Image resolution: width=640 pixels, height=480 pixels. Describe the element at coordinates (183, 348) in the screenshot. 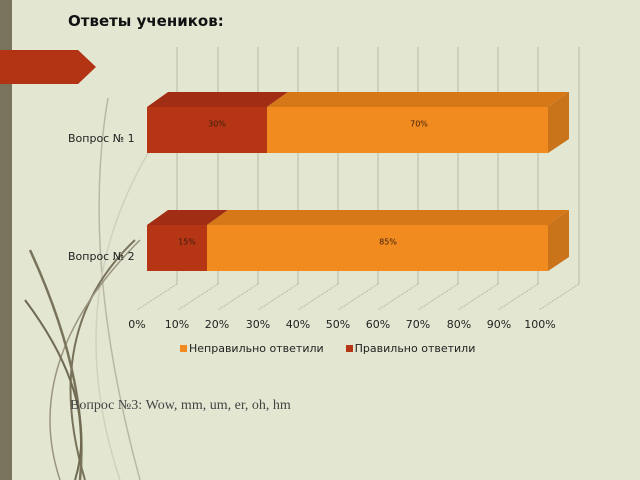

I see `legend-swatch-incorrect` at that location.